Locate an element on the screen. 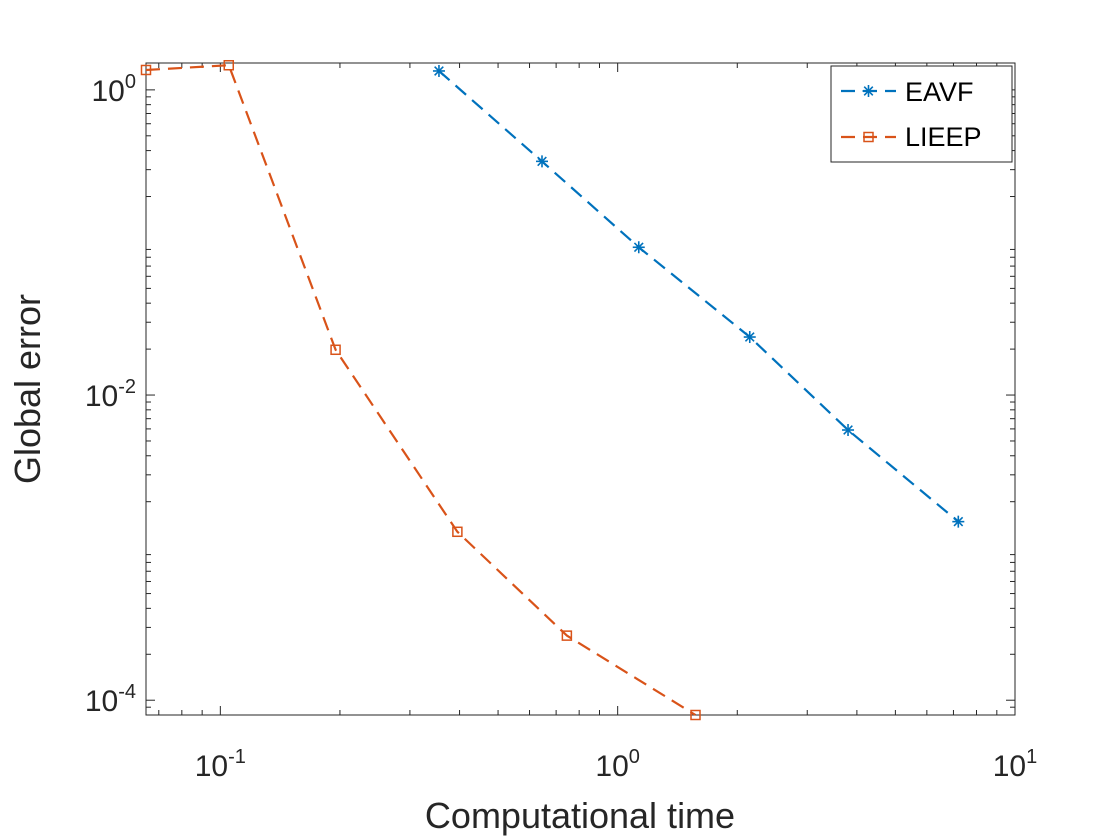 The height and width of the screenshot is (840, 1120). x-tick-label: 10⁰ is located at coordinates (617, 764).